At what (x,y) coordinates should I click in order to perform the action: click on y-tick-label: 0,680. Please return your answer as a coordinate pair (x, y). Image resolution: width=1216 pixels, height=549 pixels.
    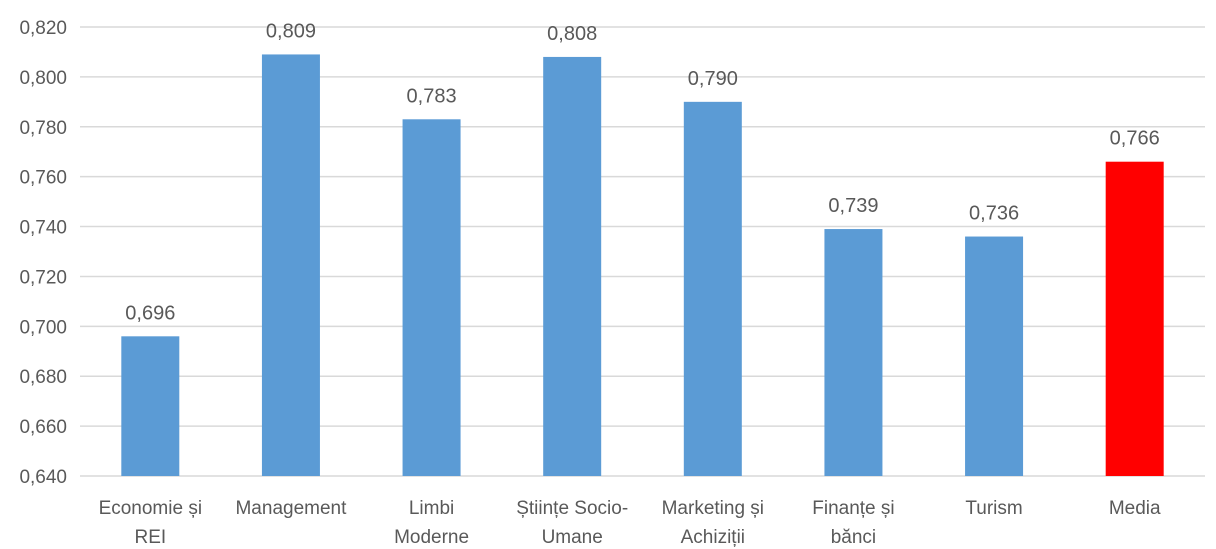
    Looking at the image, I should click on (43, 377).